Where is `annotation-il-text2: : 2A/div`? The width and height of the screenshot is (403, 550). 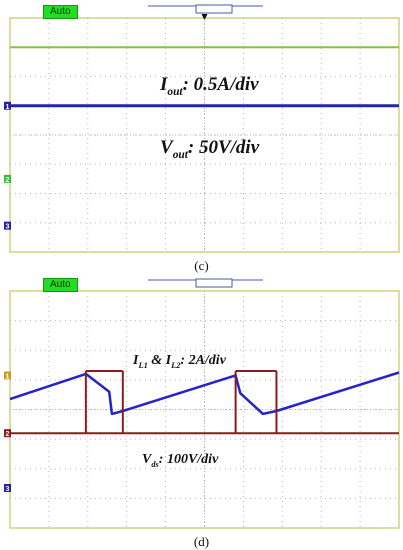
annotation-il-text2: : 2A/div is located at coordinates (203, 360).